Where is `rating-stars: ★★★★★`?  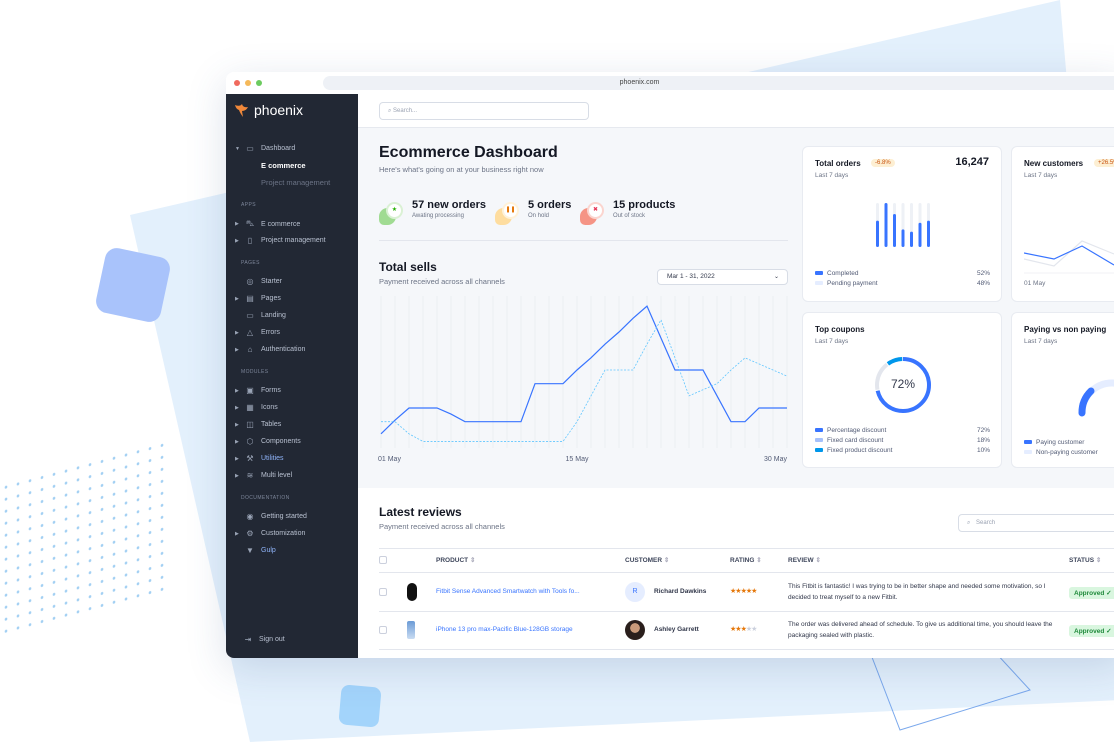 rating-stars: ★★★★★ is located at coordinates (743, 629).